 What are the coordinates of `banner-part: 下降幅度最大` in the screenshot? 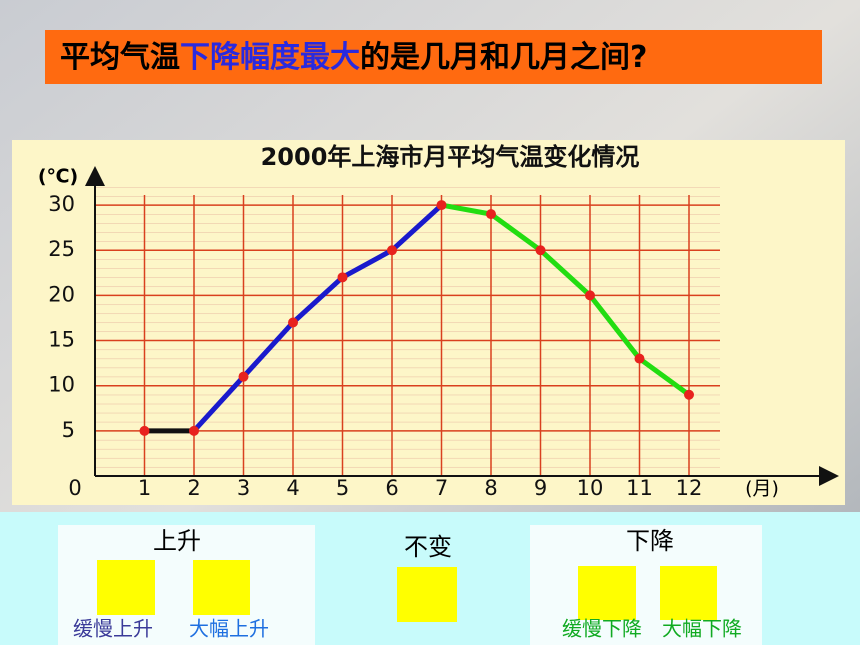 It's located at (270, 57).